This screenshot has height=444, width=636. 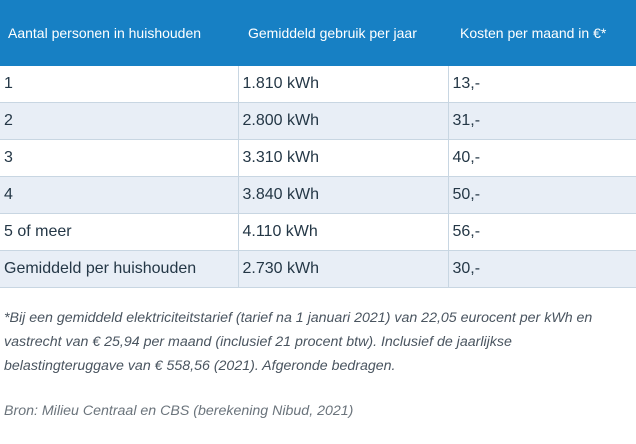 I want to click on cell-monthly-cost: 31,-, so click(x=541, y=121).